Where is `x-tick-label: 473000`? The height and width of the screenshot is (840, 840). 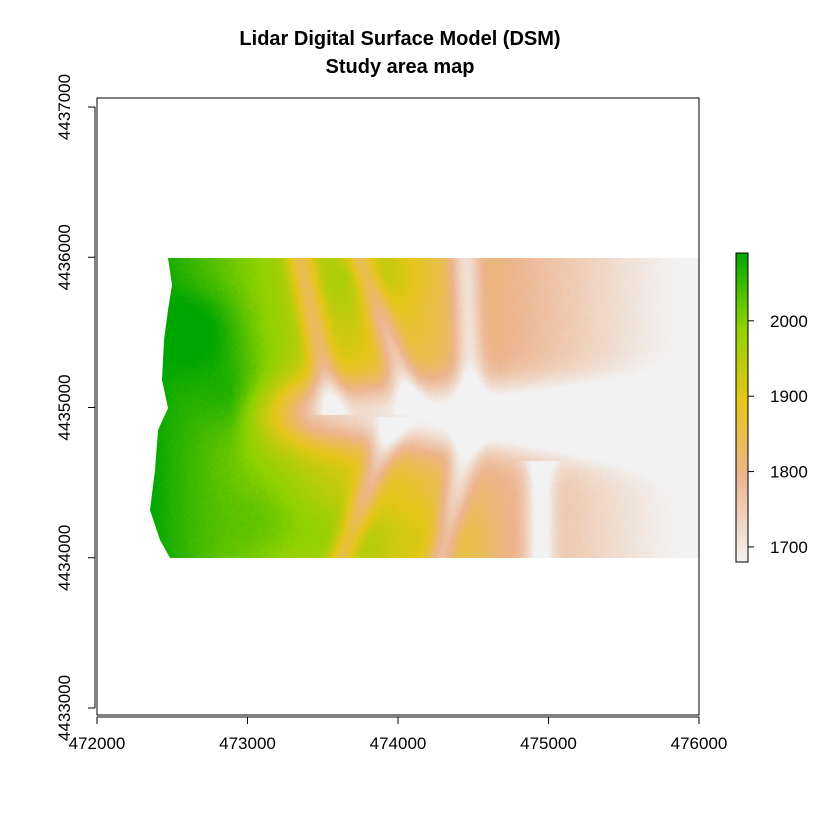 x-tick-label: 473000 is located at coordinates (247, 743).